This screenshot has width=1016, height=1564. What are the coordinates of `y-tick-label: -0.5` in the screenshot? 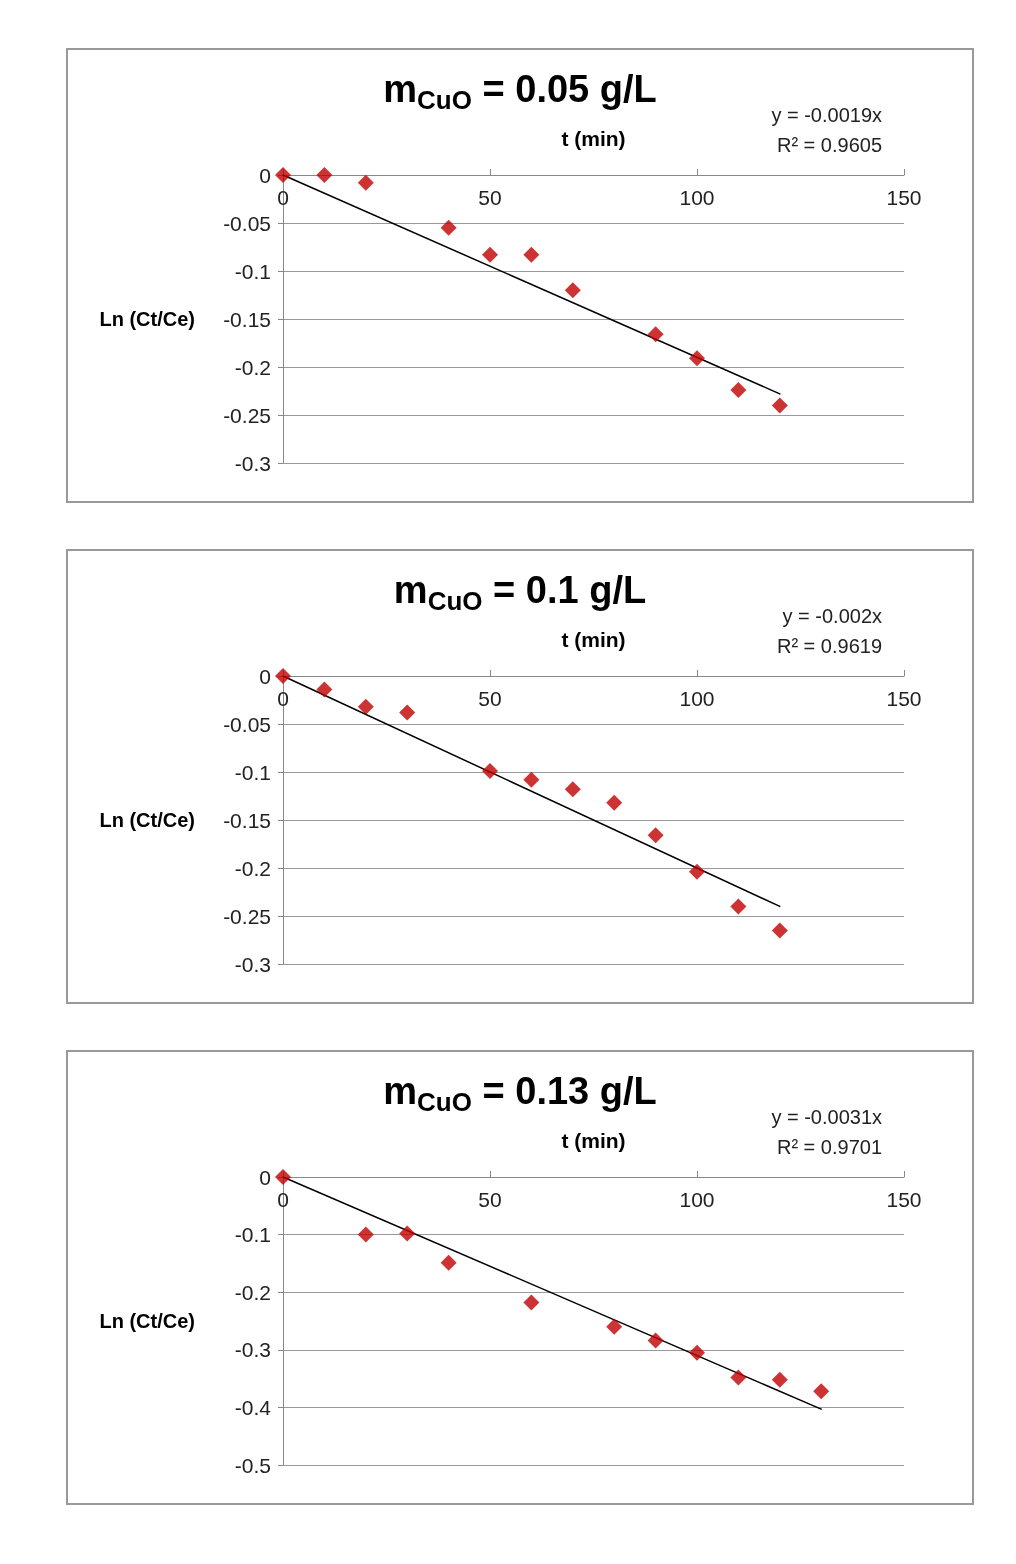 It's located at (252, 1465).